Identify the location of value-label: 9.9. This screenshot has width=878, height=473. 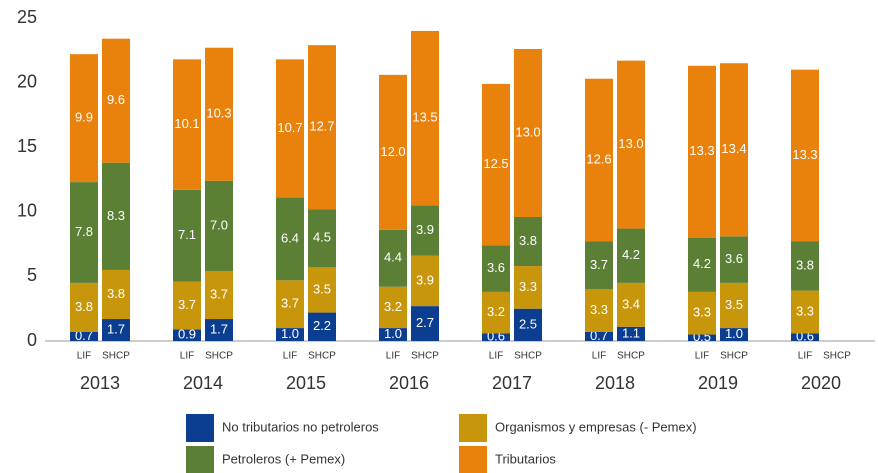
(84, 117).